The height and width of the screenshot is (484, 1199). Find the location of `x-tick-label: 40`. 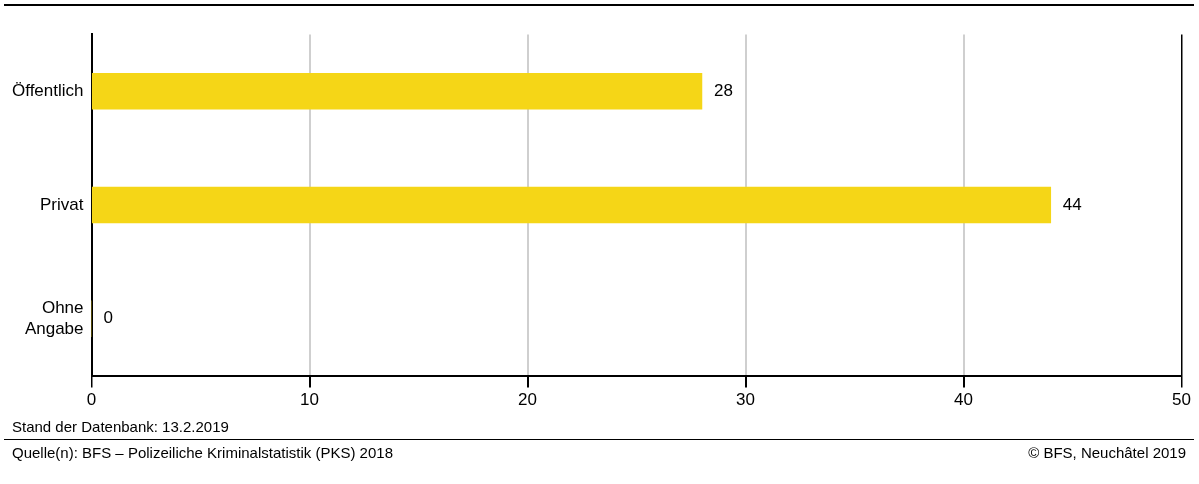

x-tick-label: 40 is located at coordinates (963, 400).